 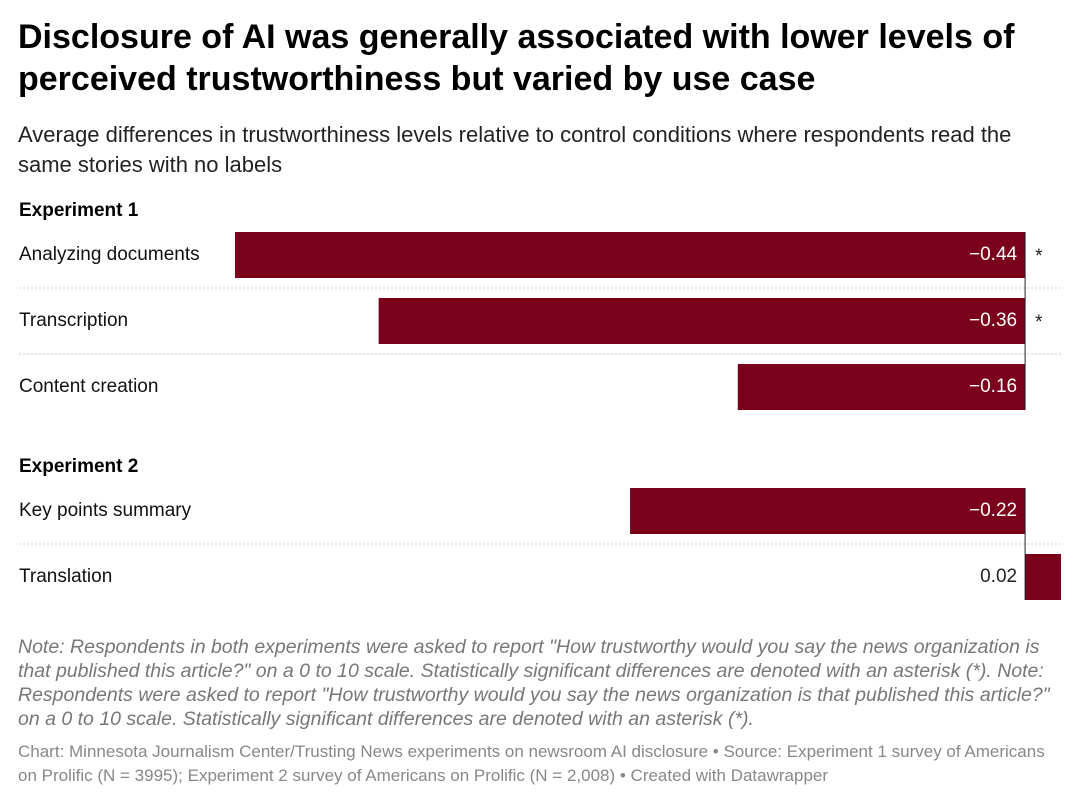 What do you see at coordinates (78, 466) in the screenshot?
I see `group-label: Experiment 2` at bounding box center [78, 466].